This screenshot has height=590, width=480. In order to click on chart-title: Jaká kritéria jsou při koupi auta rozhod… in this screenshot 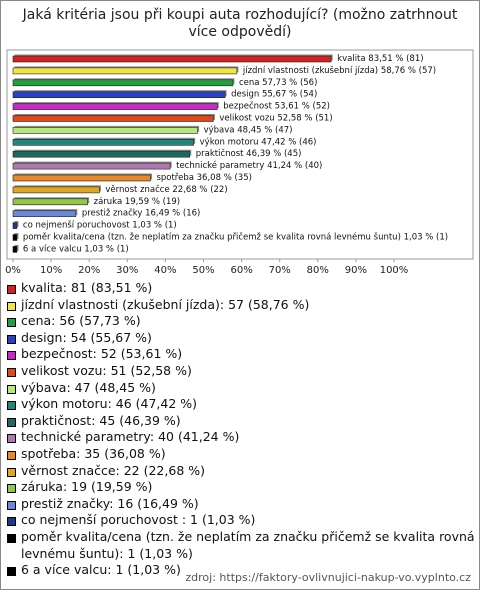, I will do `click(240, 23)`.